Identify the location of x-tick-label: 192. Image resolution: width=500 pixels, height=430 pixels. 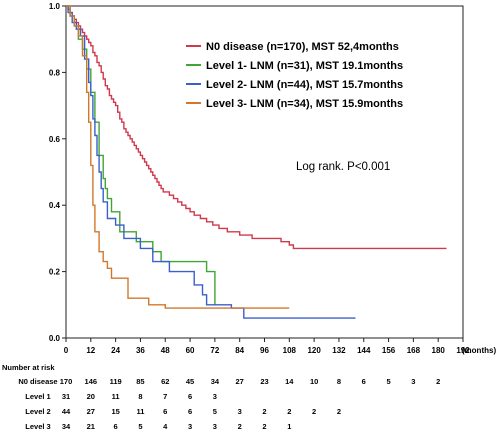
(463, 350).